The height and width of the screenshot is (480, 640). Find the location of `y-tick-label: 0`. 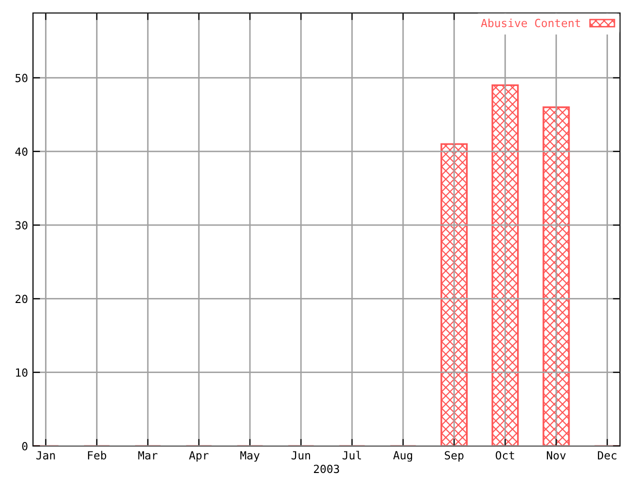

y-tick-label: 0 is located at coordinates (25, 446).